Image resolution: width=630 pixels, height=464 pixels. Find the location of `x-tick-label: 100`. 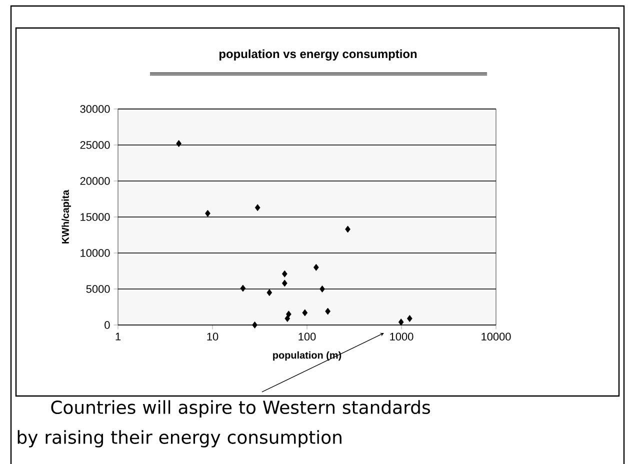

x-tick-label: 100 is located at coordinates (307, 336).